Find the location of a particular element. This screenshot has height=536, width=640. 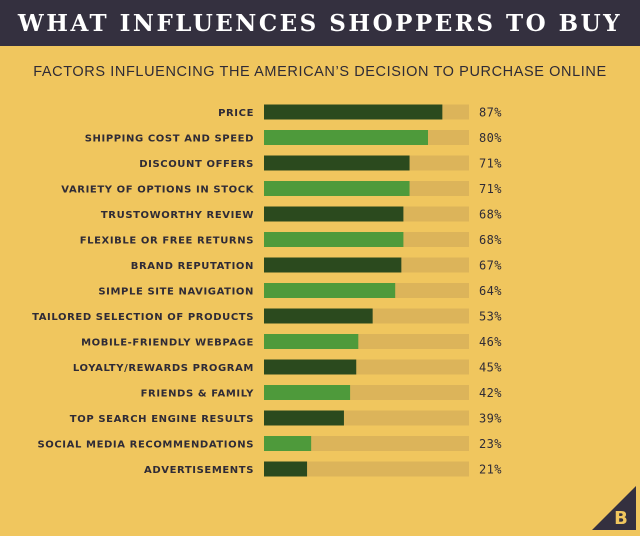

bar-row: LOYALTY/REWARDS PROGRAM 45% is located at coordinates (287, 367).